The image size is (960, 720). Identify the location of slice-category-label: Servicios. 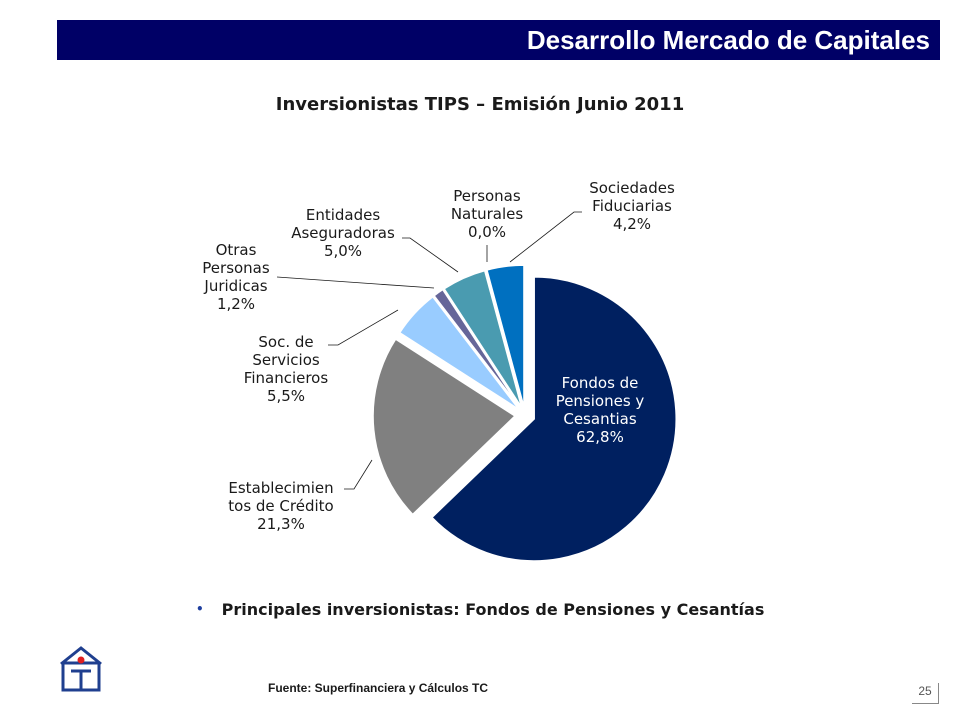
(286, 360).